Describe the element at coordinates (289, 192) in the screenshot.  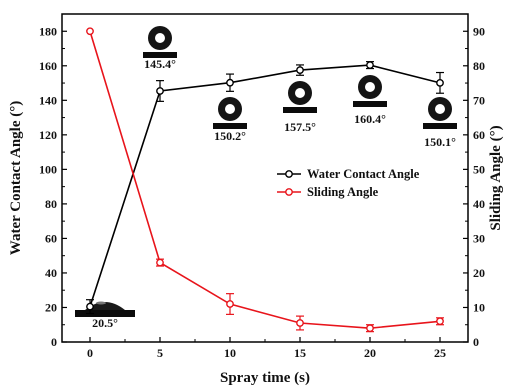
I see `legend-marker-sliding-angle` at that location.